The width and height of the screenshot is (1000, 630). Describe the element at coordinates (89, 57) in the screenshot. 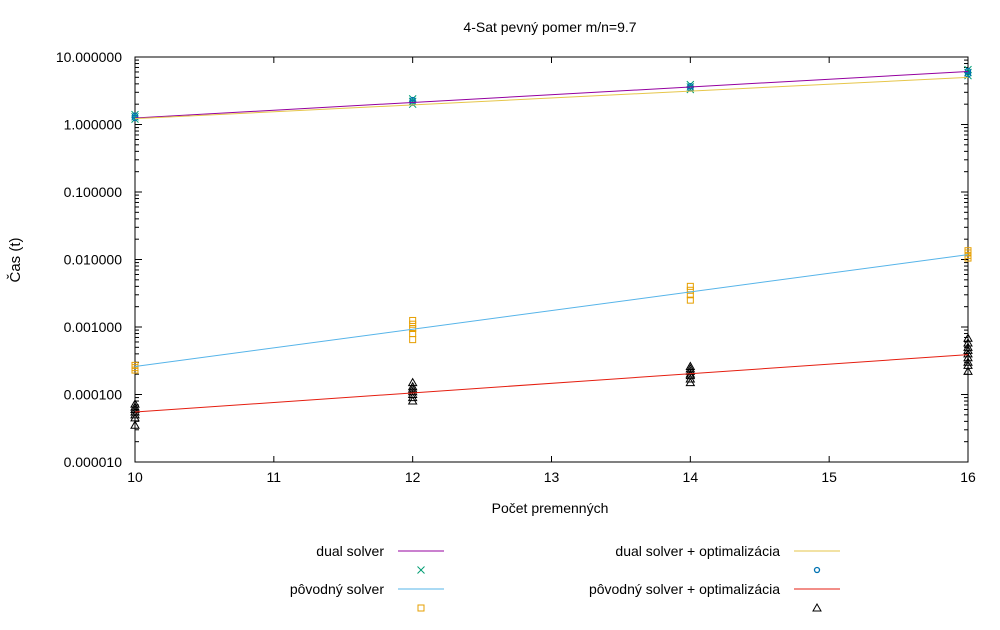

I see `y-tick-label: 10.000000` at that location.